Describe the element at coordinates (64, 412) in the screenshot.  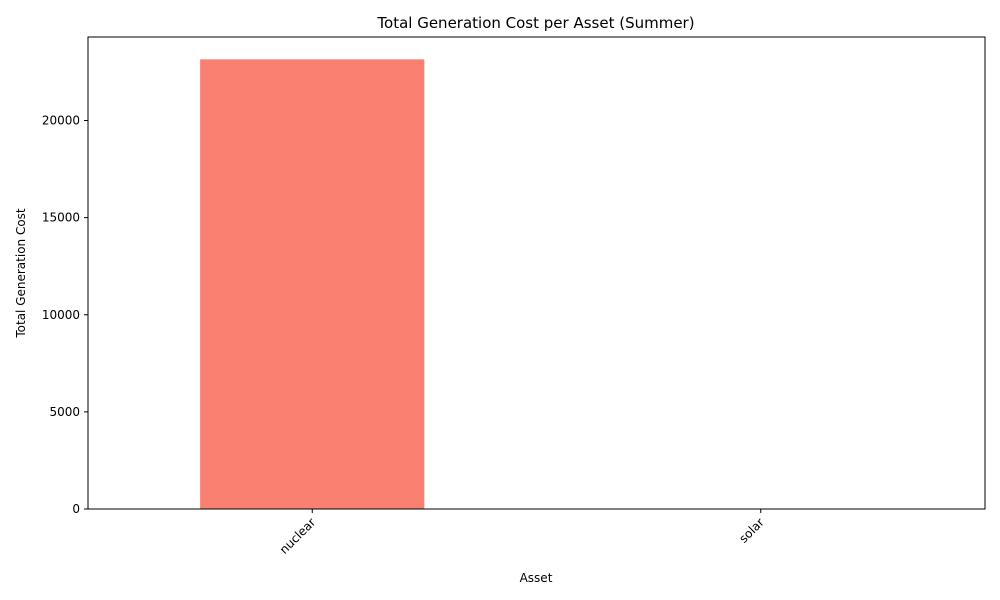
I see `y-tick-label: 5000` at that location.